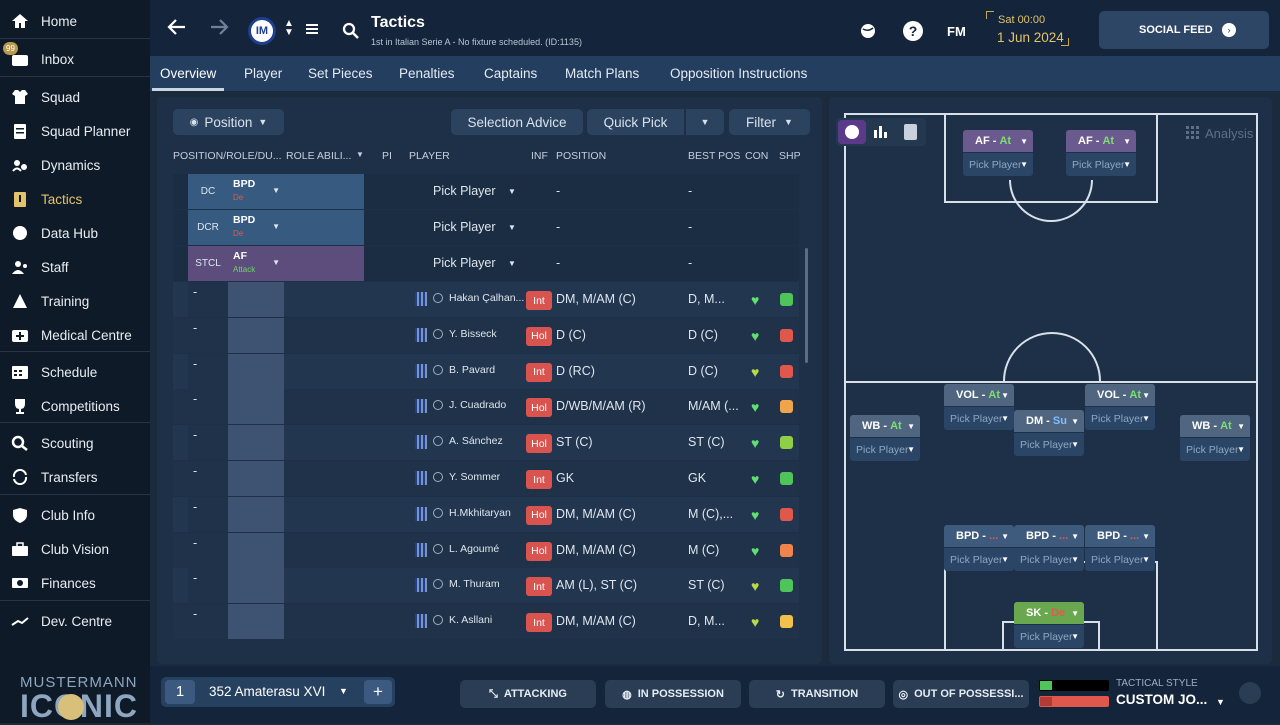 The width and height of the screenshot is (1280, 725). Describe the element at coordinates (75, 515) in the screenshot. I see `sidebar-item-club-info: Club Info` at that location.